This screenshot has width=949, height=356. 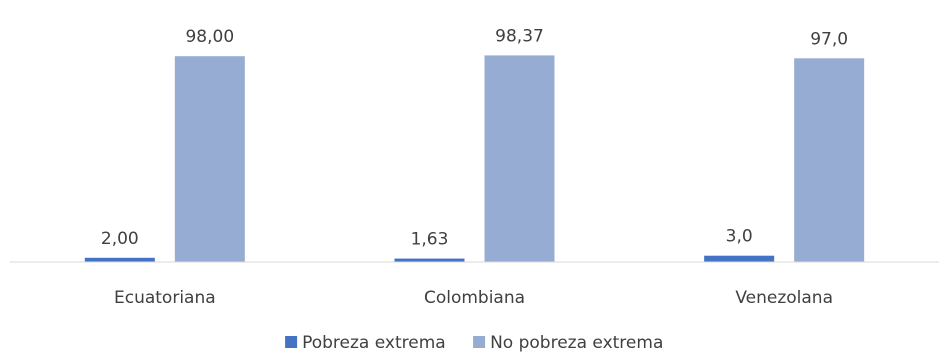 I want to click on x-tick-labels: Ecuatoriana Colombiana Venezolana, so click(x=473, y=298).